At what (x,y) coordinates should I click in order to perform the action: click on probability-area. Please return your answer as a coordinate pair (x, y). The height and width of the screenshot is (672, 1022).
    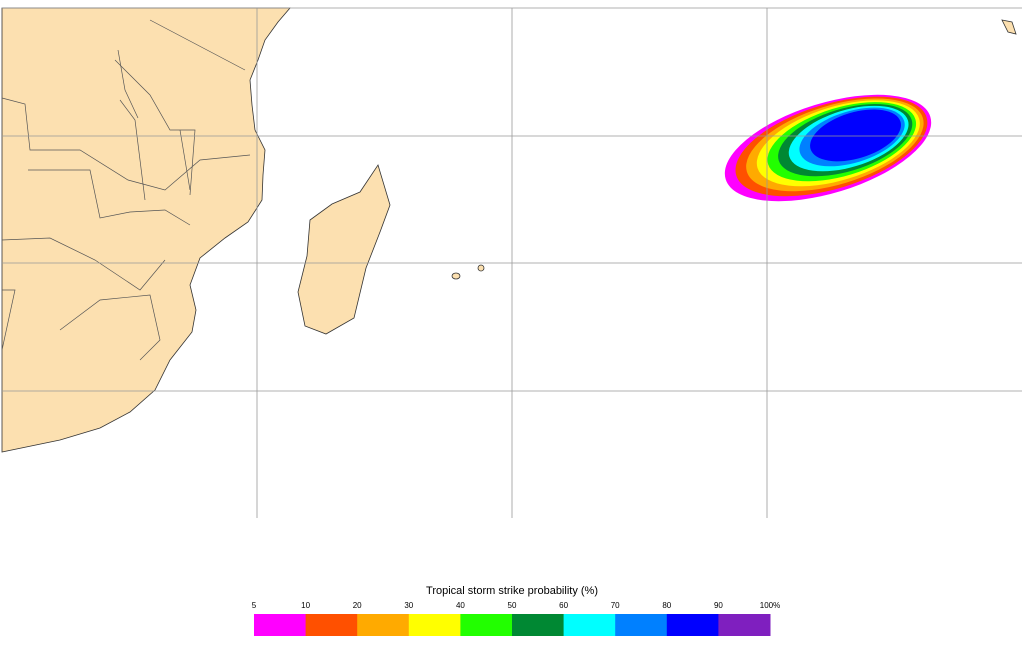
    Looking at the image, I should click on (828, 148).